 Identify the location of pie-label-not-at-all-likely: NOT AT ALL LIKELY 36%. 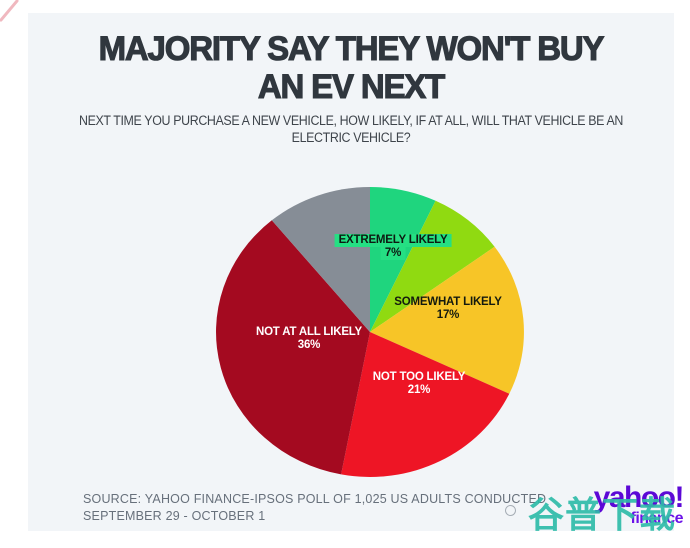
(309, 339).